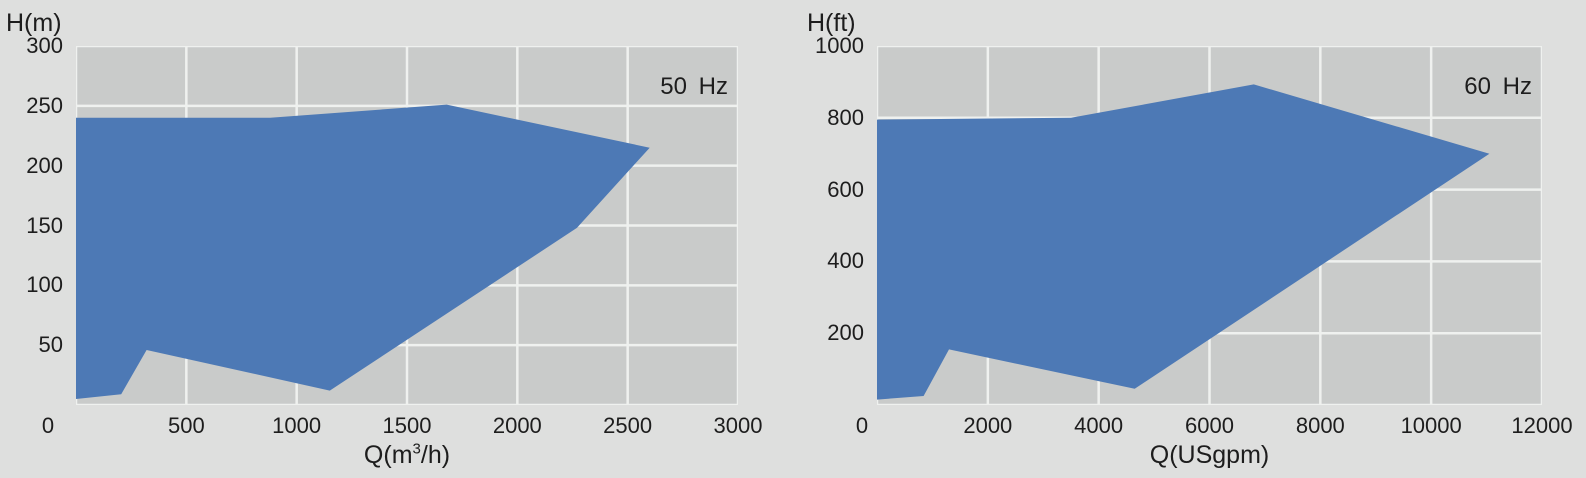 The width and height of the screenshot is (1586, 478). What do you see at coordinates (831, 23) in the screenshot?
I see `y-axis-title: H(ft)` at bounding box center [831, 23].